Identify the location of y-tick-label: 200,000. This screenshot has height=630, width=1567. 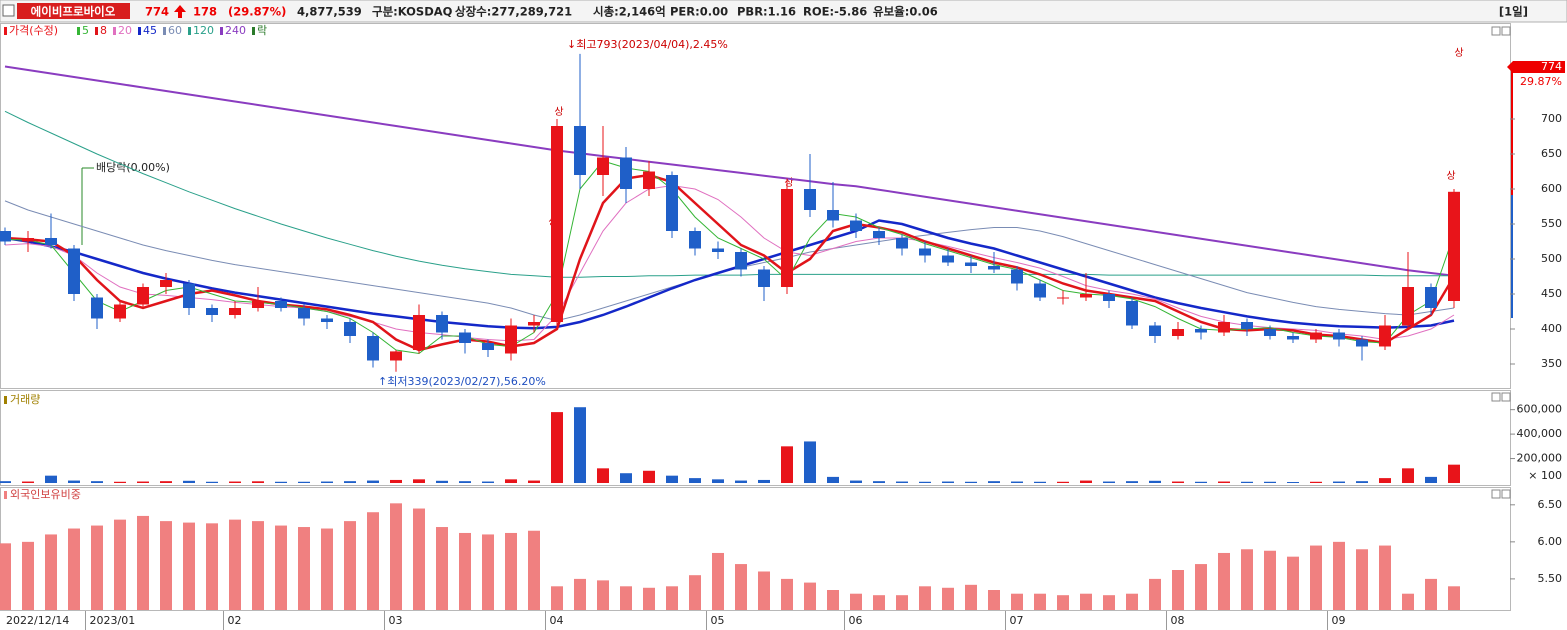
(1540, 458).